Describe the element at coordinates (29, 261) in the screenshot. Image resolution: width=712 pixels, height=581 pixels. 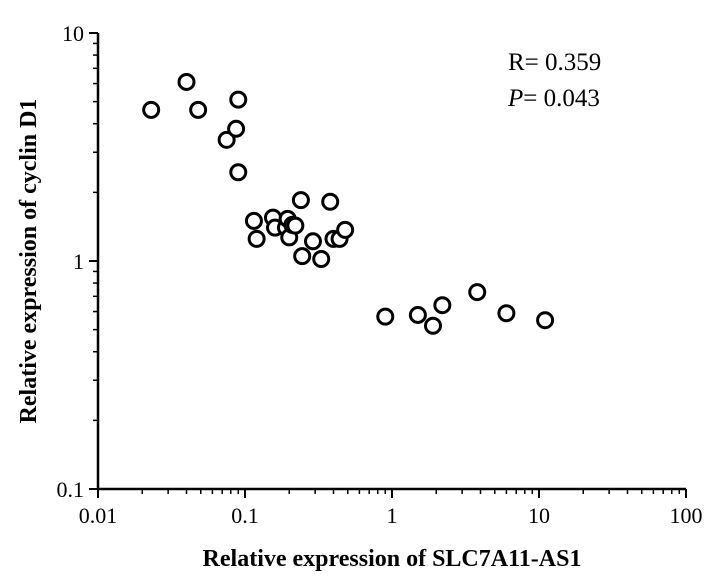
I see `y-axis-title: Relative expression of cyclin D1` at that location.